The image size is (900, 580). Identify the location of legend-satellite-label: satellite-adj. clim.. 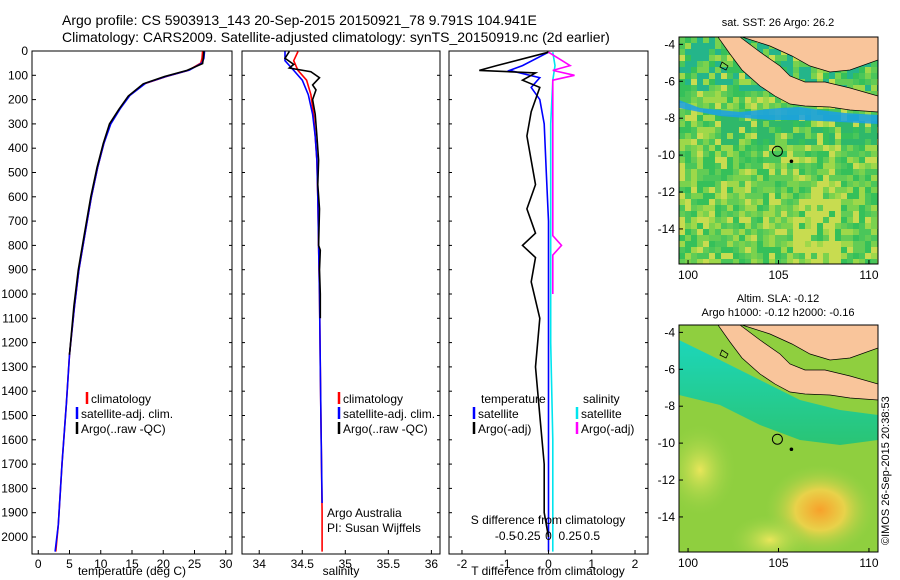
(389, 414).